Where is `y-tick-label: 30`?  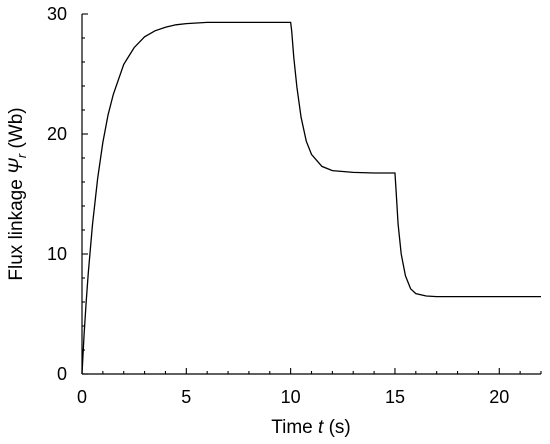 y-tick-label: 30 is located at coordinates (57, 14).